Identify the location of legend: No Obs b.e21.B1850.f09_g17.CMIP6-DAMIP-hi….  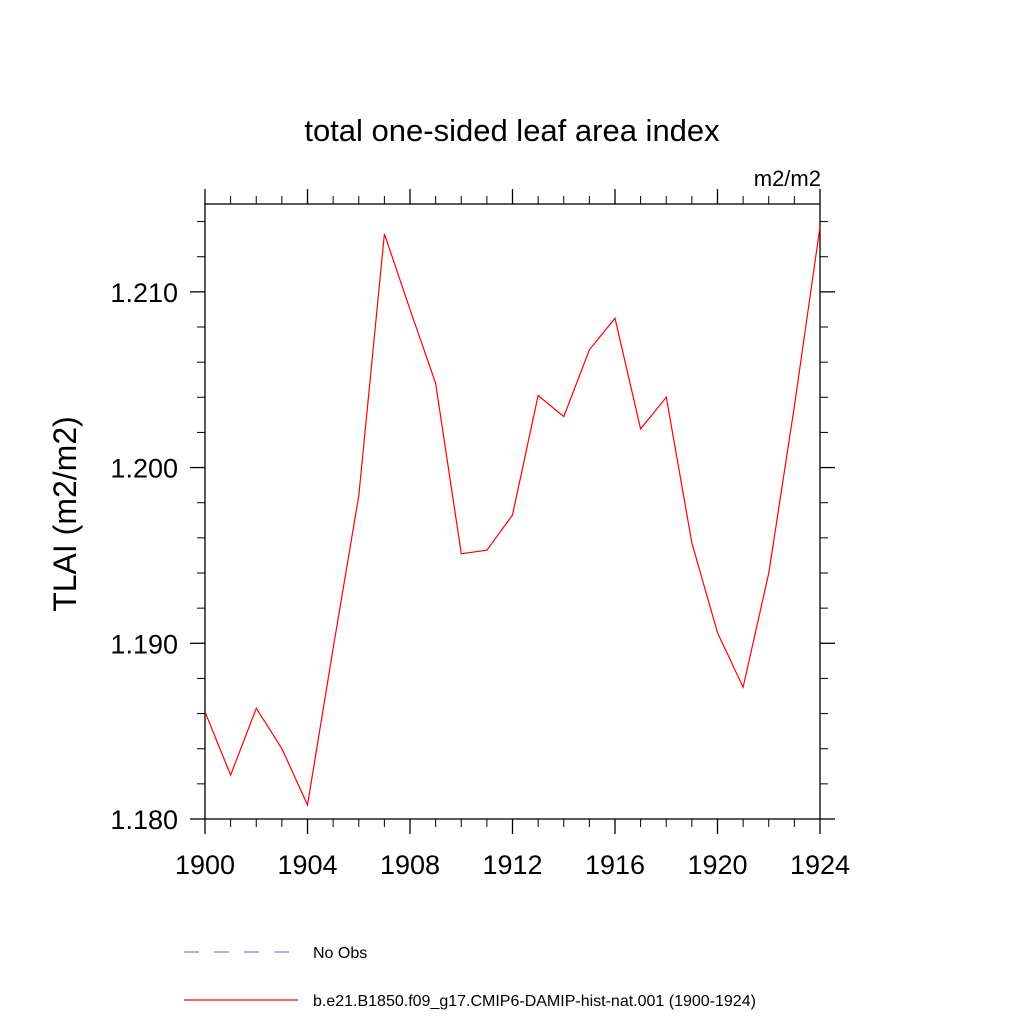
(470, 977).